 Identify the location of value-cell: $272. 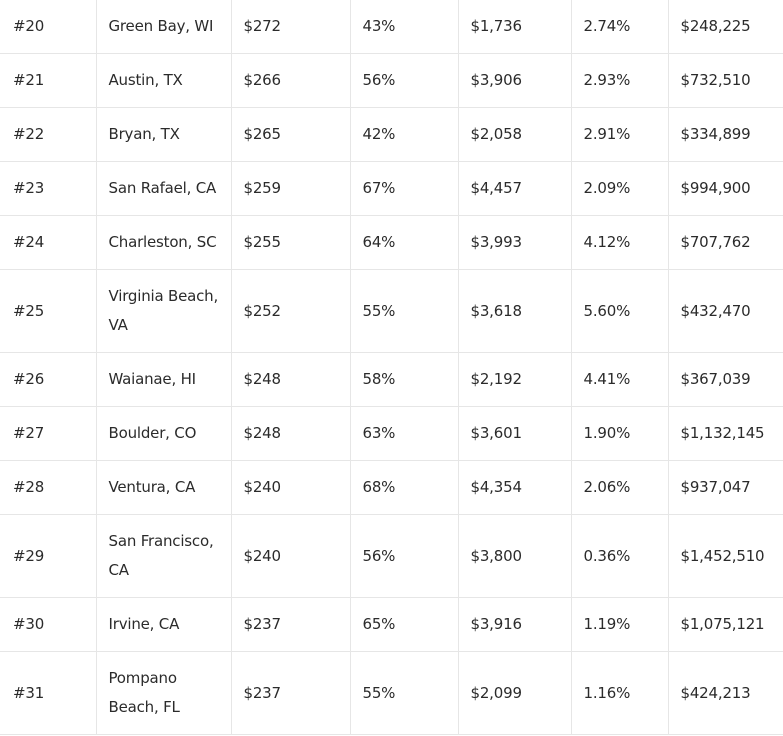
(290, 27).